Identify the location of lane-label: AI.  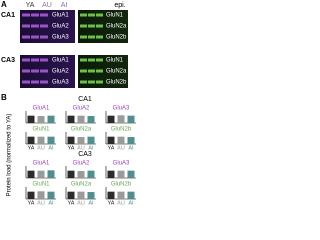
(64, 5).